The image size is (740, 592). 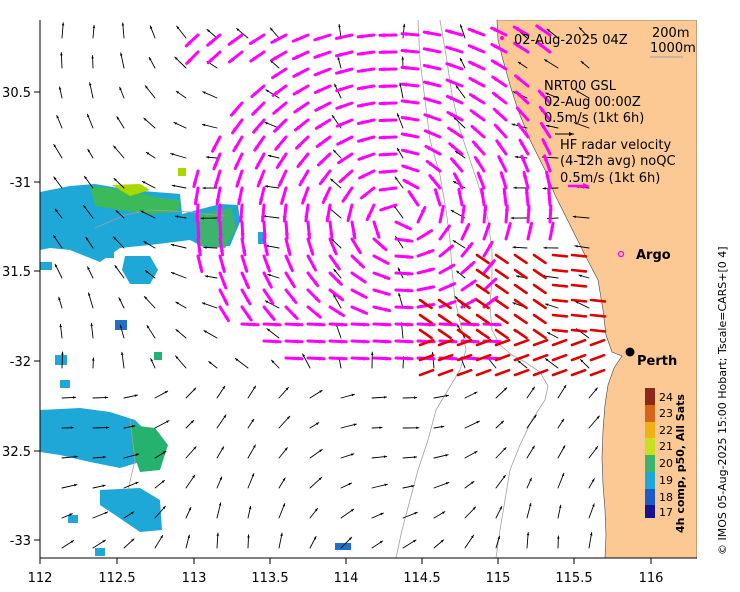 What do you see at coordinates (616, 145) in the screenshot?
I see `hf-radar-title: HF radar velocity` at bounding box center [616, 145].